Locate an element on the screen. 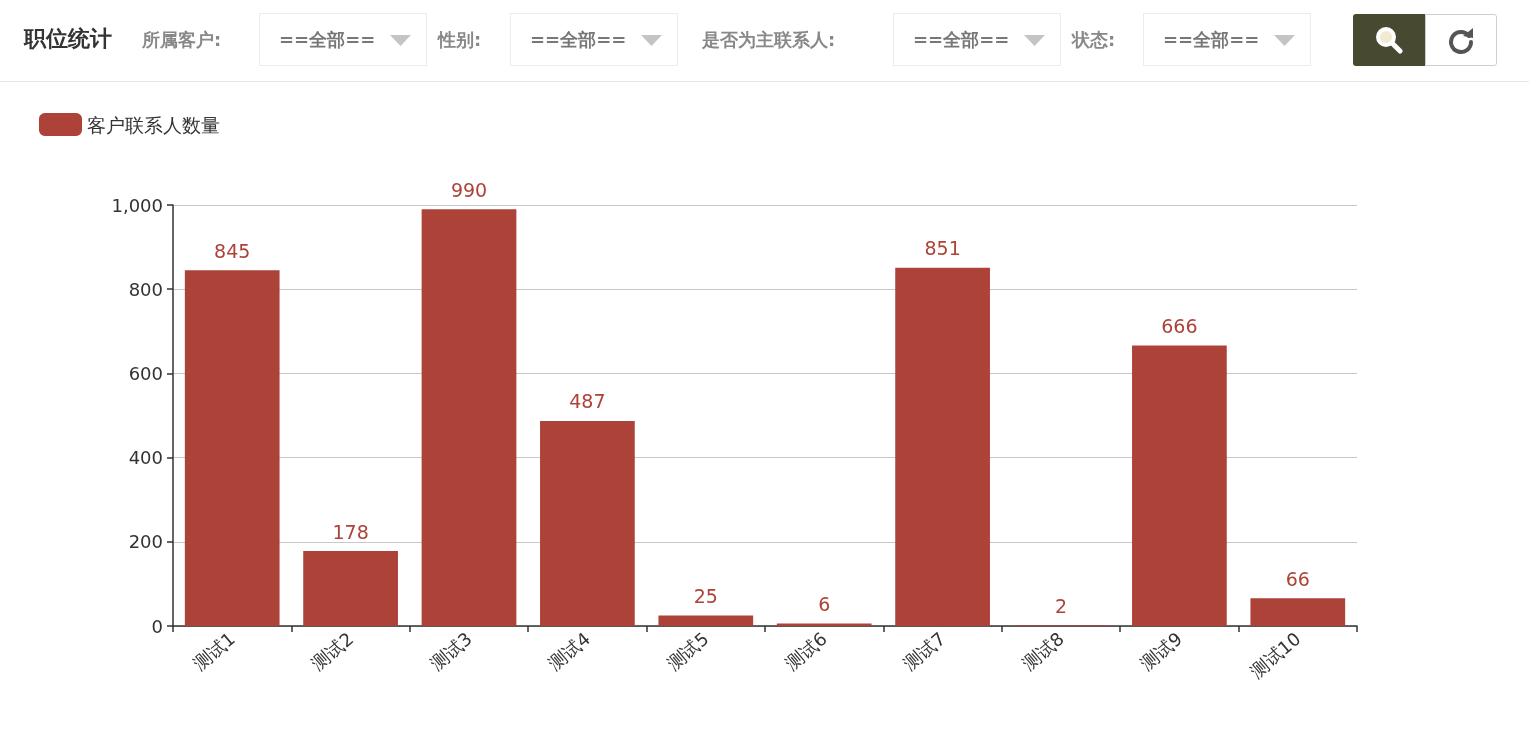 This screenshot has width=1529, height=745. text: 是否为主联系人: is located at coordinates (769, 40).